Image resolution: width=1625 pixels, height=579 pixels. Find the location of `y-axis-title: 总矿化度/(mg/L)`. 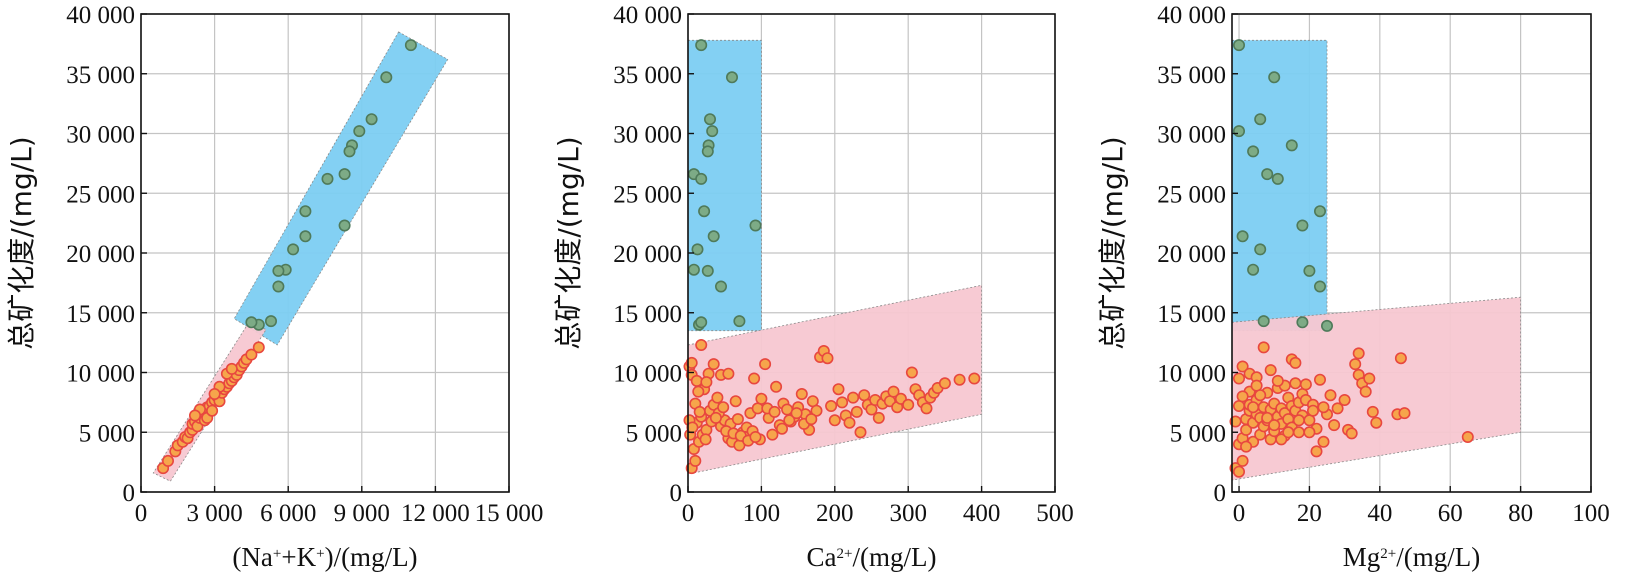

y-axis-title: 总矿化度/(mg/L) is located at coordinates (21, 242).